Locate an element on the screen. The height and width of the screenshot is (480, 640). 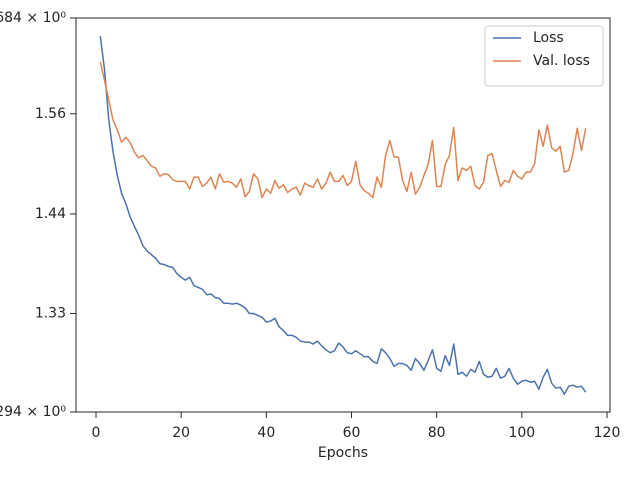
legend: Loss Val. loss is located at coordinates (544, 56).